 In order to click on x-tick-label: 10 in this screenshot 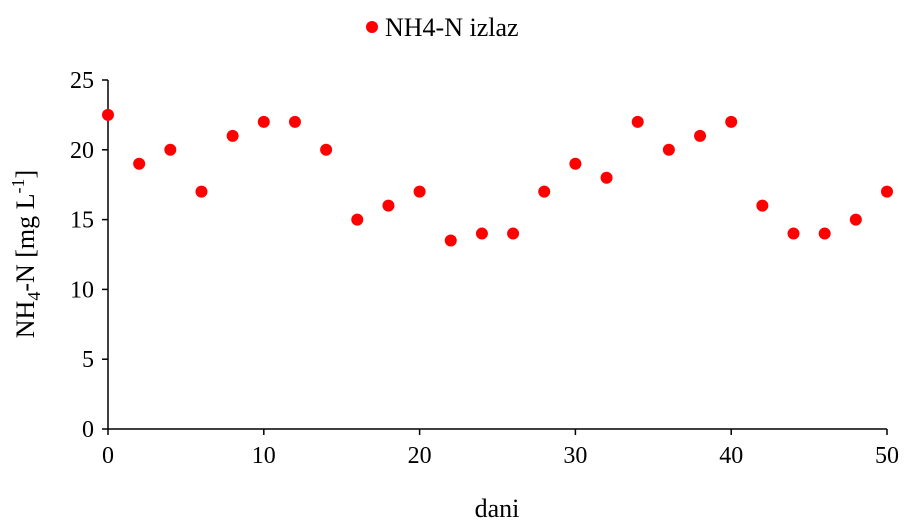, I will do `click(264, 456)`.